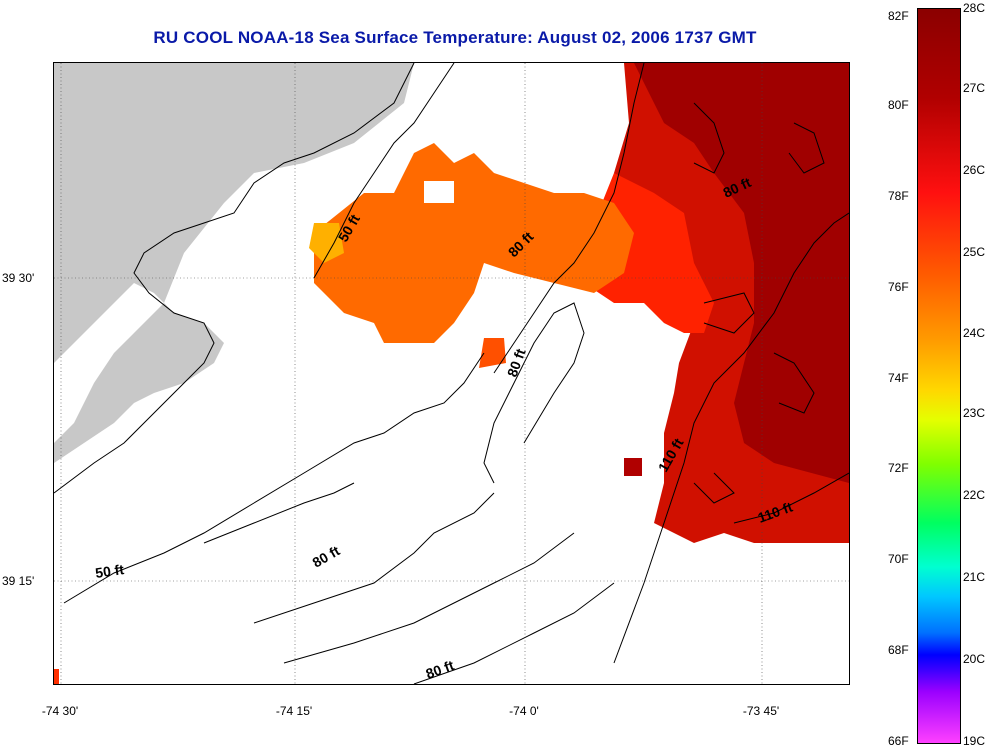 This screenshot has width=1000, height=754. What do you see at coordinates (741, 273) in the screenshot?
I see `sst-hot-east` at bounding box center [741, 273].